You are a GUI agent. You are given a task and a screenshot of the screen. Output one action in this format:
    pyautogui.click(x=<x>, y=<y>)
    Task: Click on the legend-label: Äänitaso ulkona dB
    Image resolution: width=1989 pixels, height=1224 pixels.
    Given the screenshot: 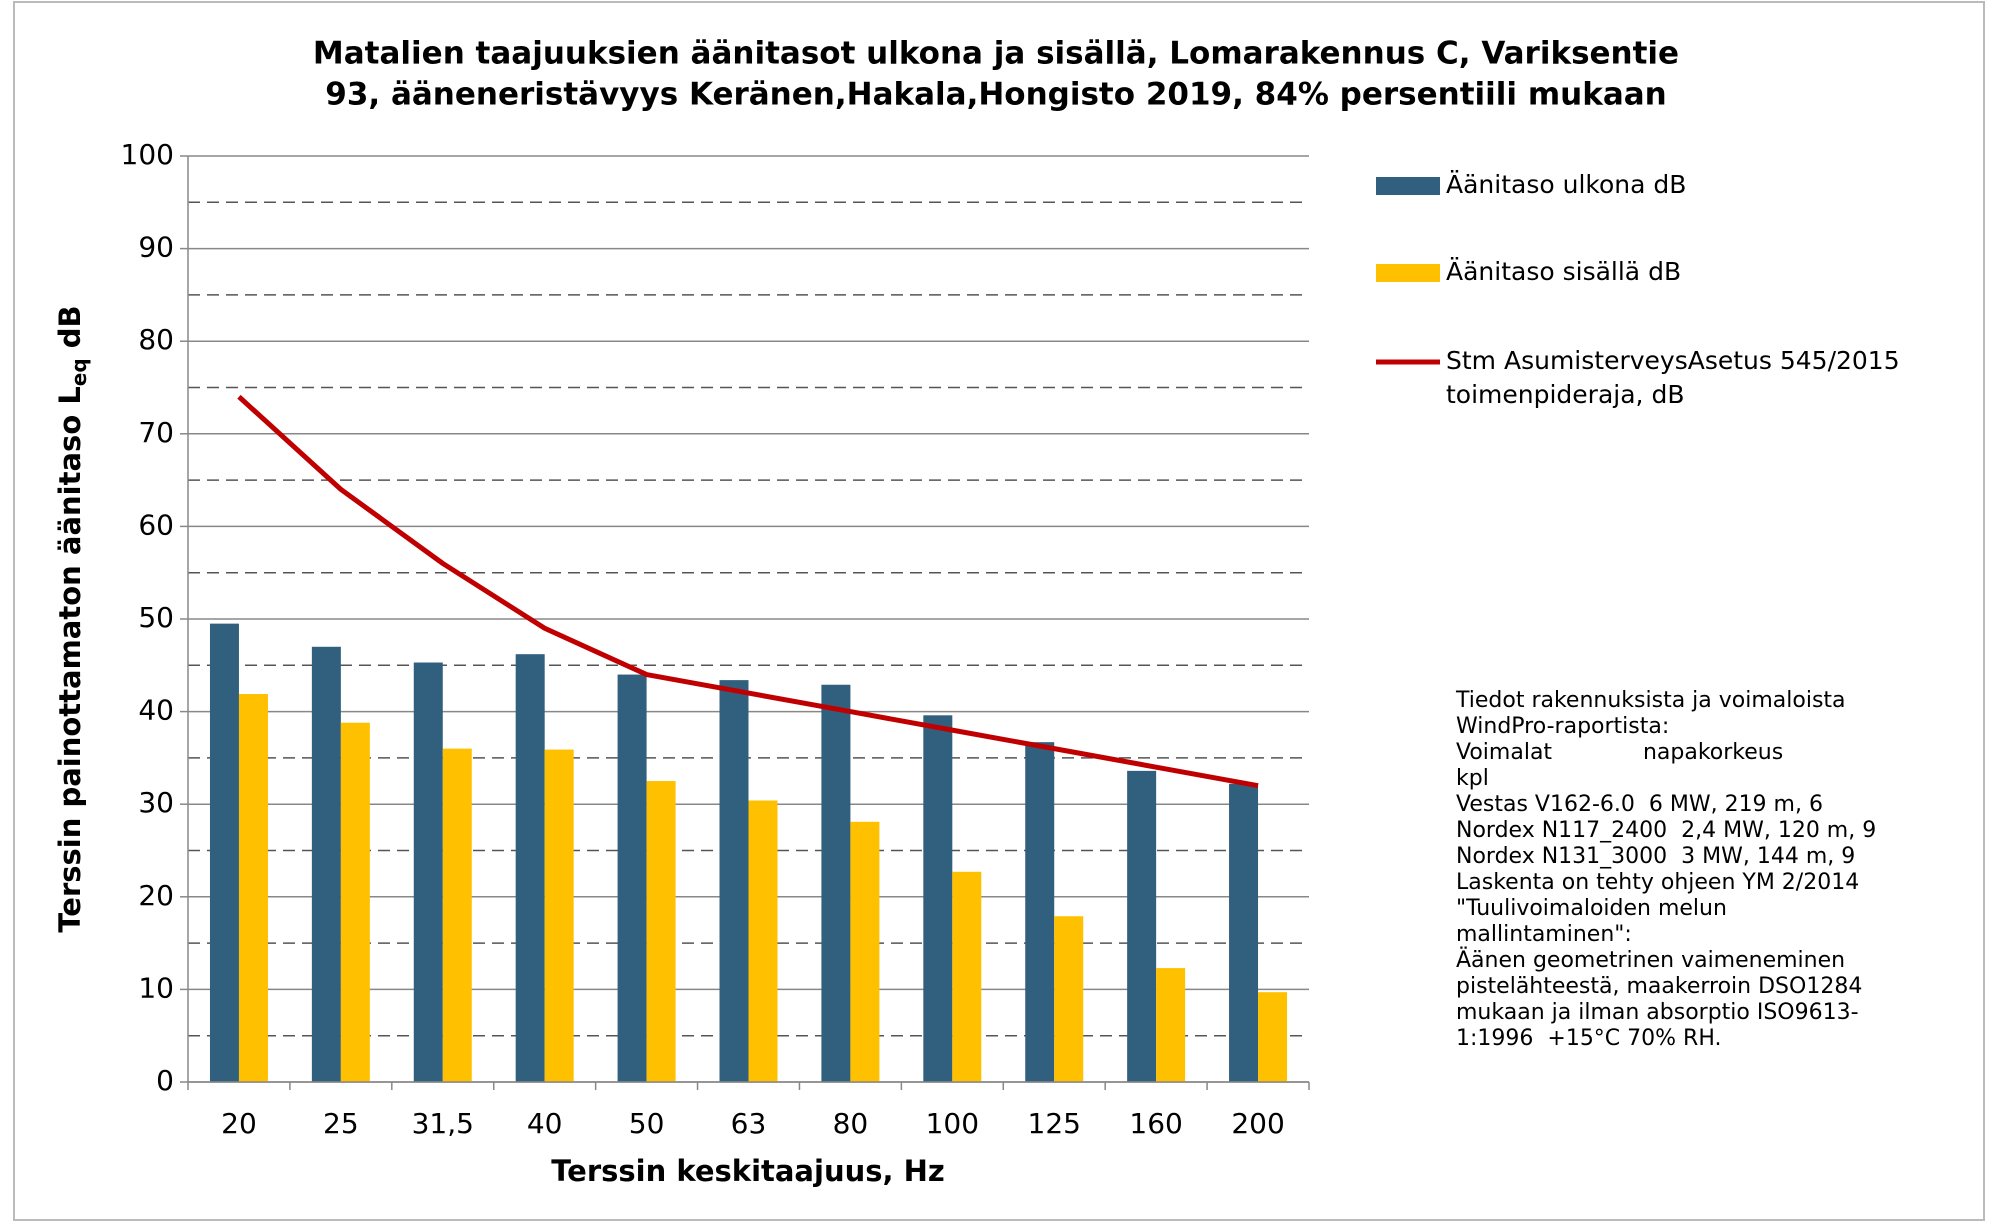 What is the action you would take?
    pyautogui.click(x=1566, y=184)
    